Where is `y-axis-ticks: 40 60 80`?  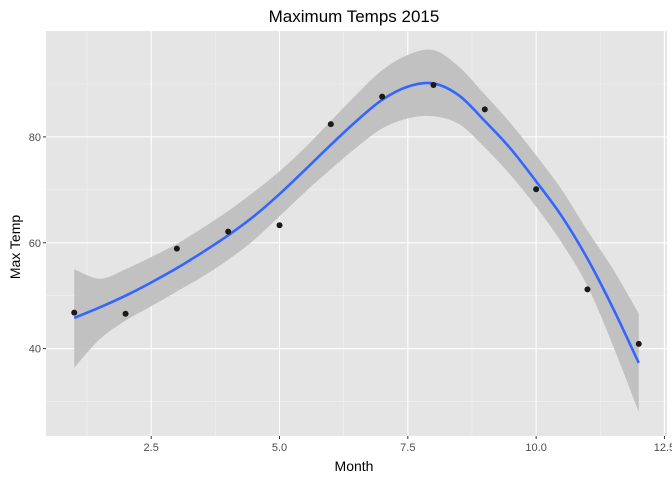 y-axis-ticks: 40 60 80 is located at coordinates (37, 244).